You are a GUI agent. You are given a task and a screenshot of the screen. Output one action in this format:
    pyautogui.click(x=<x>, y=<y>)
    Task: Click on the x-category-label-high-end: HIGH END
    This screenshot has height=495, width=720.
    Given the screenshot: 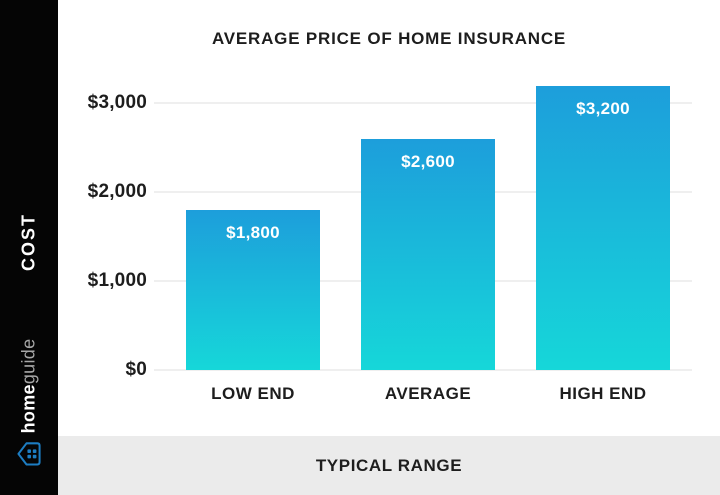 What is the action you would take?
    pyautogui.click(x=603, y=393)
    